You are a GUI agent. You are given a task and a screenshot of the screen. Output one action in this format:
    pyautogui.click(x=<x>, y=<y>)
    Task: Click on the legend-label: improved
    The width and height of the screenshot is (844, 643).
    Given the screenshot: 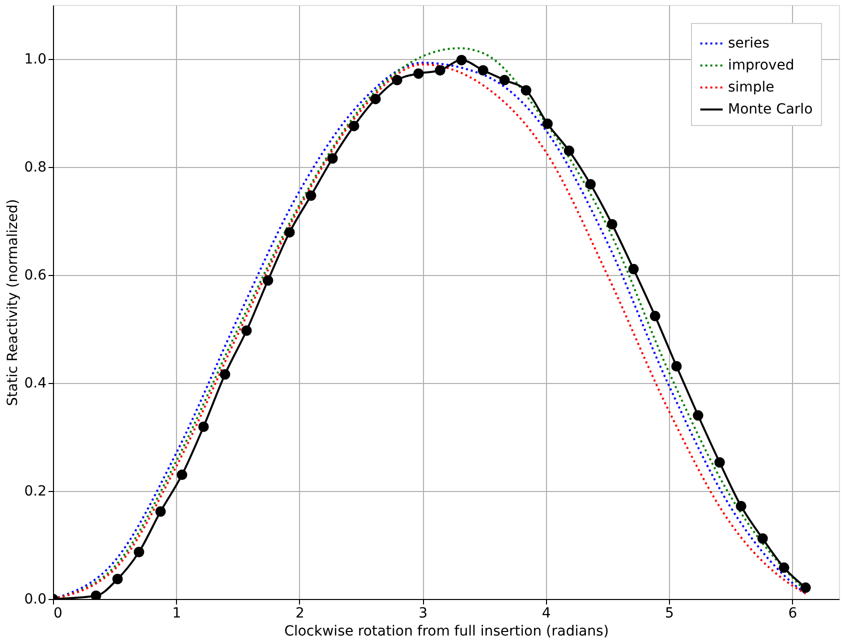 What is the action you would take?
    pyautogui.click(x=761, y=66)
    